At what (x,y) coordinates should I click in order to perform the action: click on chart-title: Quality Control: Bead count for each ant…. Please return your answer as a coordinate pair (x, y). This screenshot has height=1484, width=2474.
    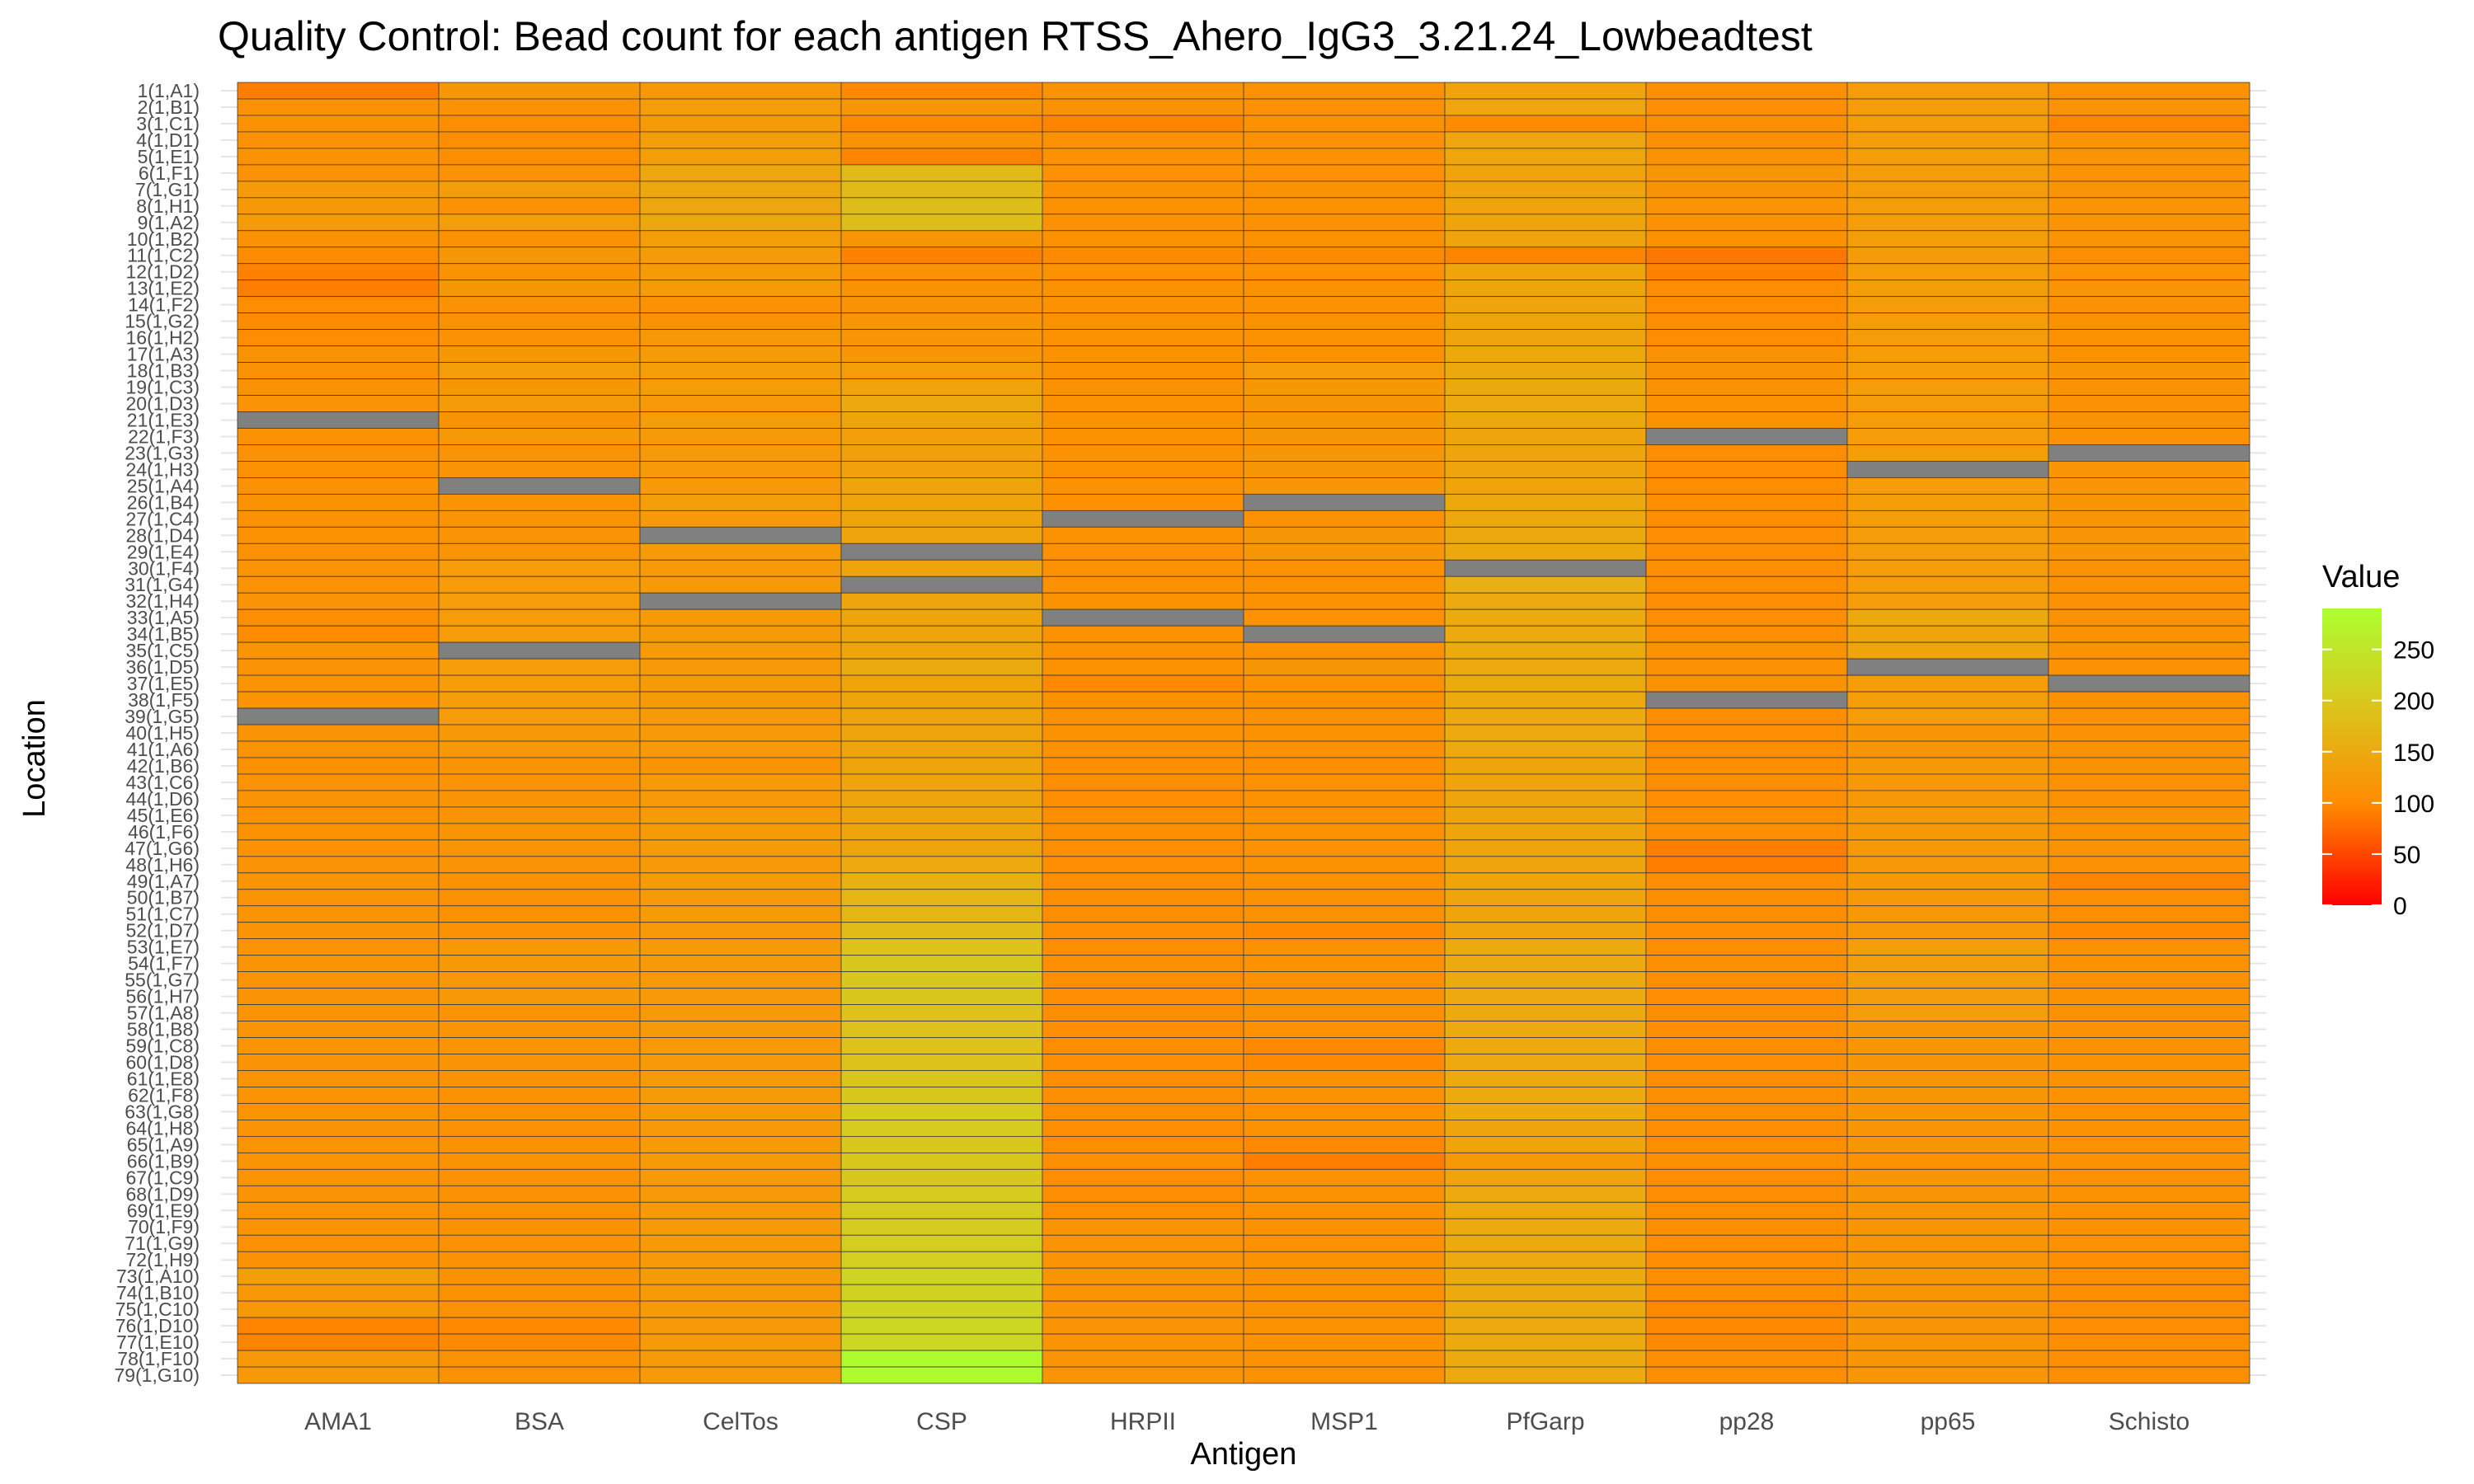
    Looking at the image, I should click on (1015, 36).